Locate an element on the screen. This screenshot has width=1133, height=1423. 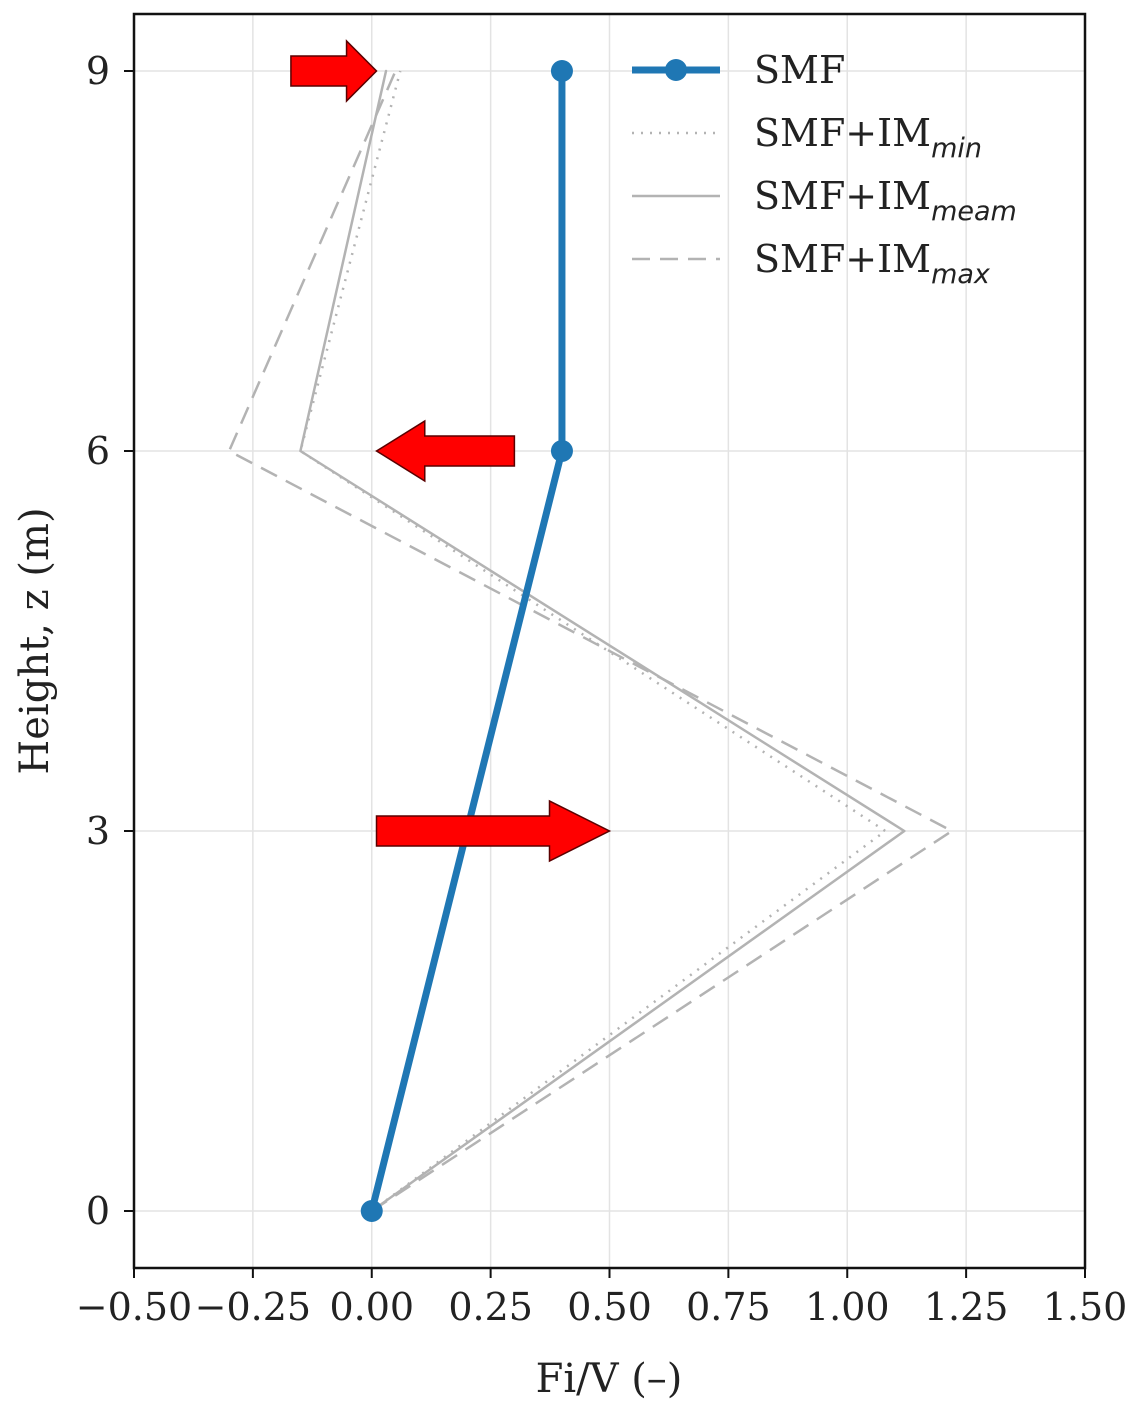
legend-label-SMF+IMmax: SMF+IMmax is located at coordinates (872, 263).